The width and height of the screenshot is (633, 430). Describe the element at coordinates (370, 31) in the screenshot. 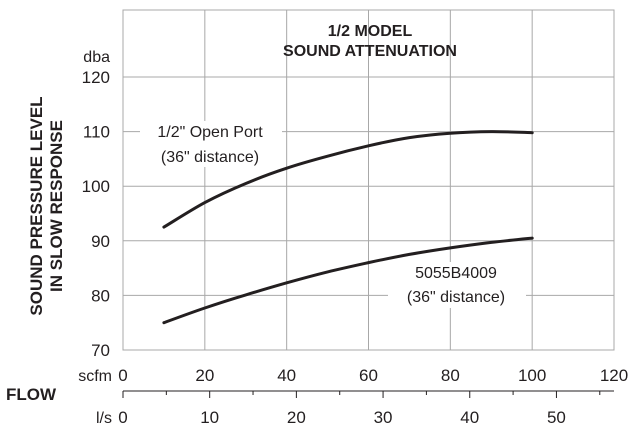

I see `chart-title-line1: 1/2 MODEL` at that location.